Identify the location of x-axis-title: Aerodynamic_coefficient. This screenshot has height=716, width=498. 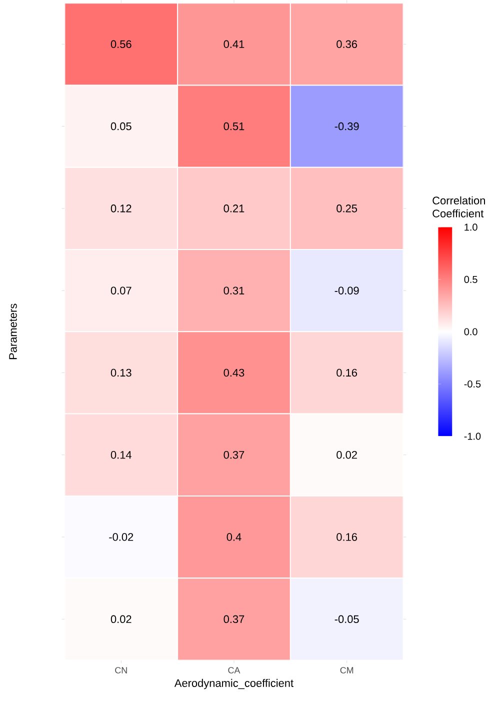
(234, 684).